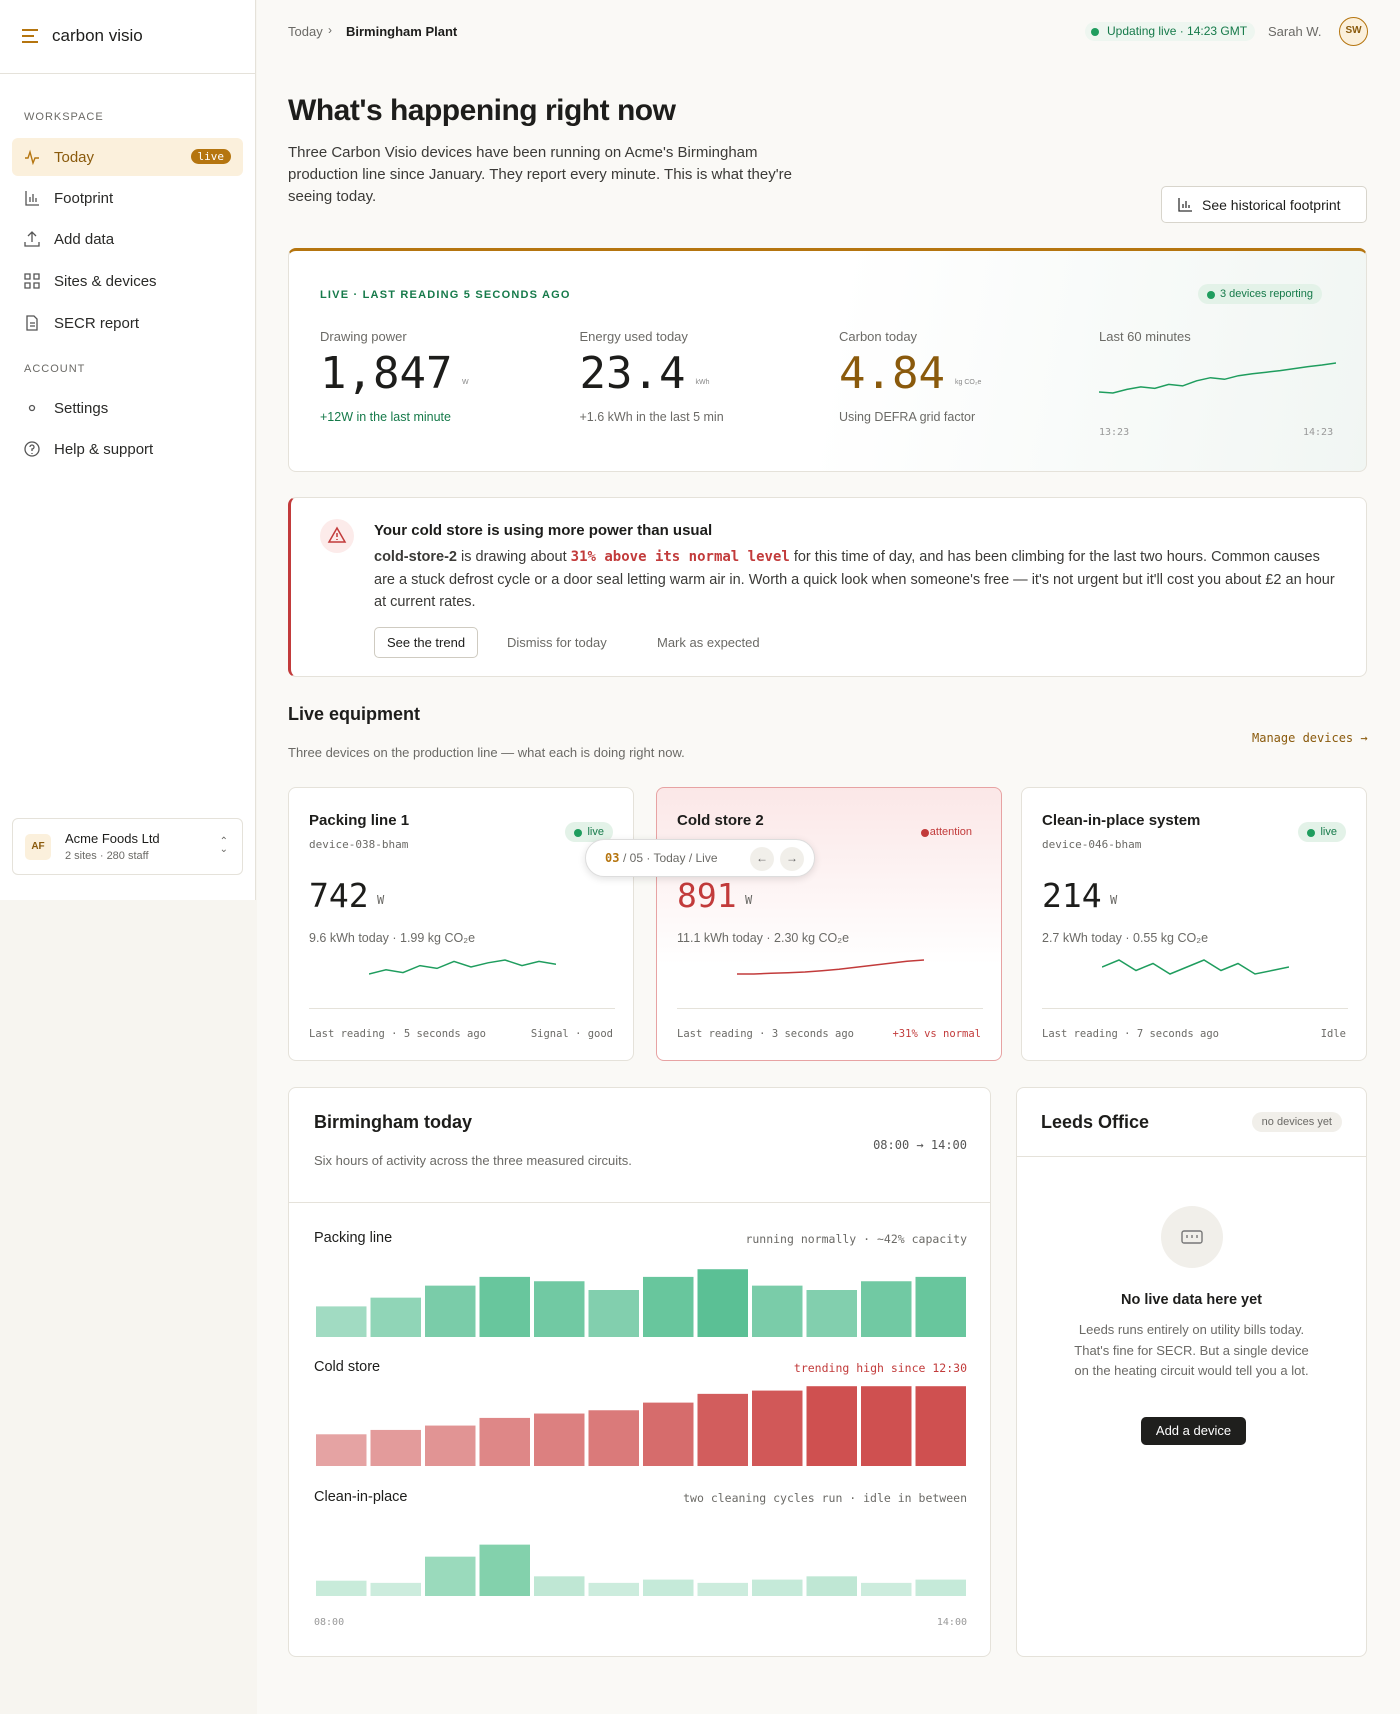  Describe the element at coordinates (363, 336) in the screenshot. I see `metric-label: Drawing power` at that location.